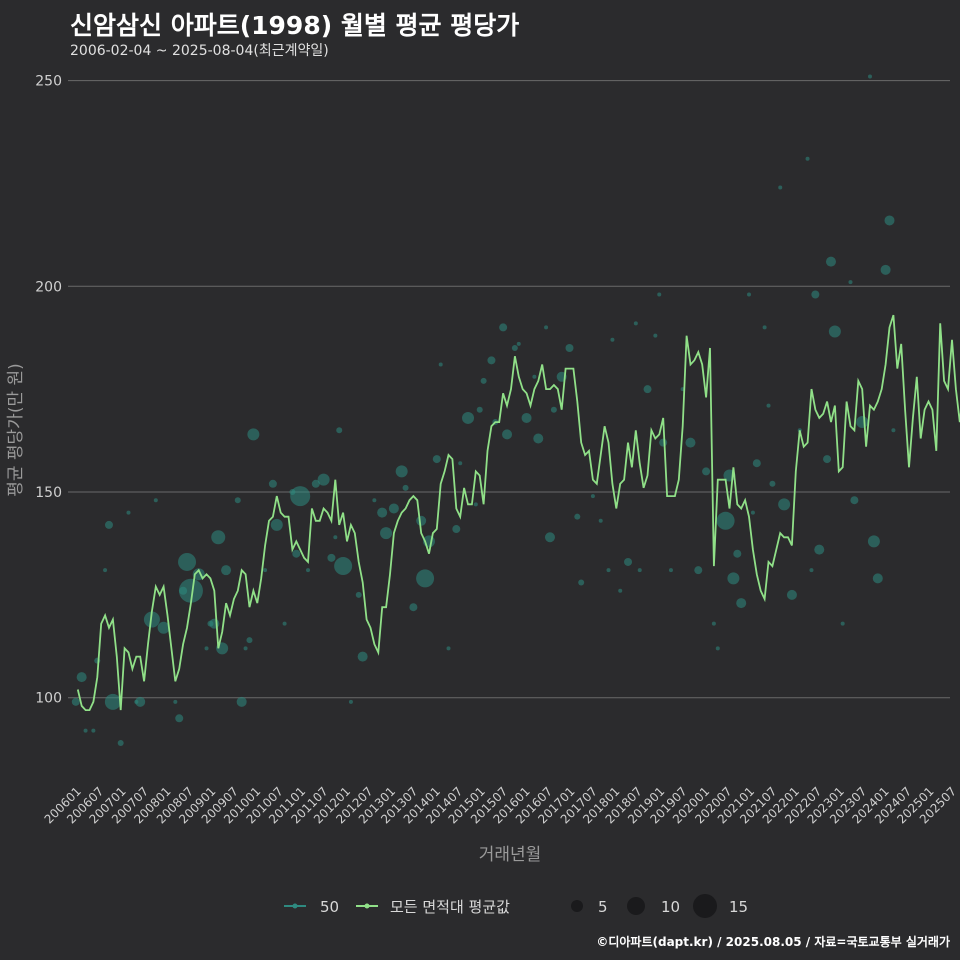  Describe the element at coordinates (48, 699) in the screenshot. I see `y-tick-100: 100` at that location.